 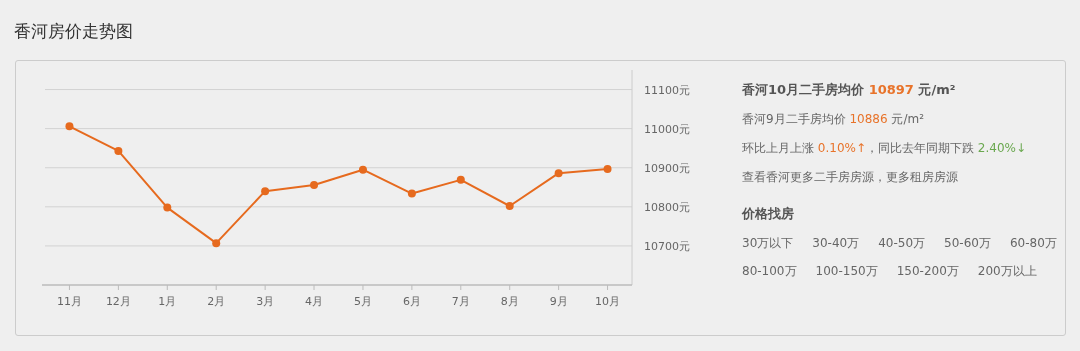 I want to click on x-tick-label: 4月, so click(x=314, y=301).